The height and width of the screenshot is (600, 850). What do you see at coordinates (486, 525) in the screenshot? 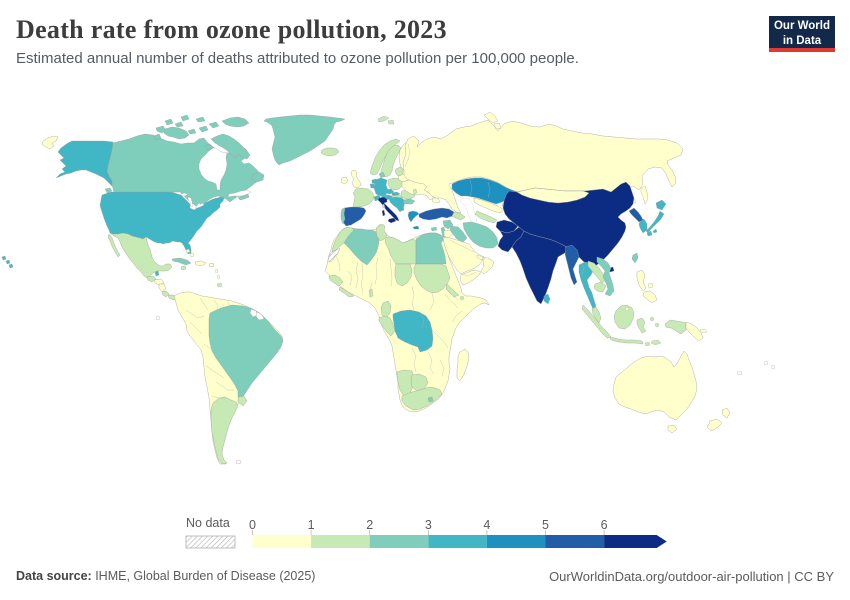
I see `svg-text: 4` at bounding box center [486, 525].